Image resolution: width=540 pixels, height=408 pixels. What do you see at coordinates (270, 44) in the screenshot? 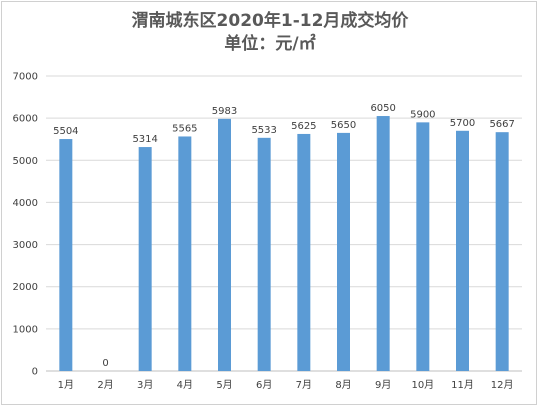
I see `chart-subtitle: 单位：元/㎡` at bounding box center [270, 44].